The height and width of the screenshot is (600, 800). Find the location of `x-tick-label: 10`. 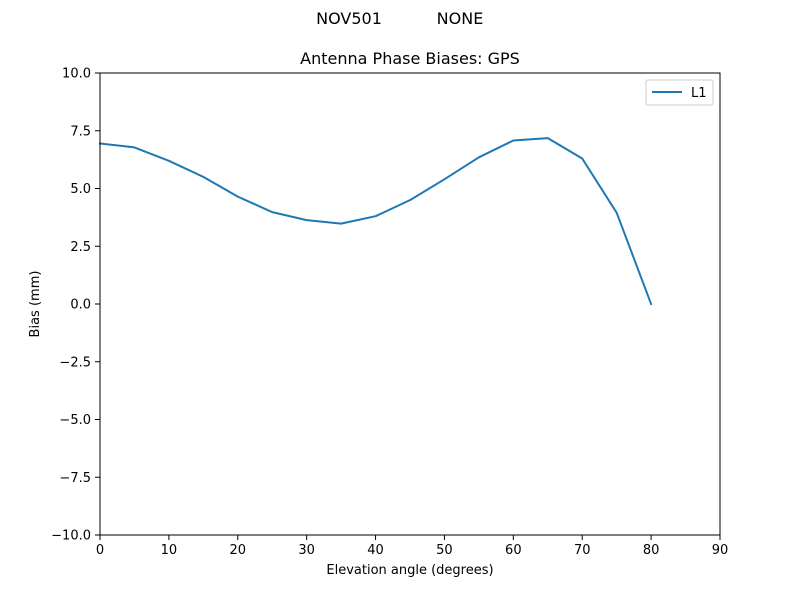

x-tick-label: 10 is located at coordinates (169, 550).